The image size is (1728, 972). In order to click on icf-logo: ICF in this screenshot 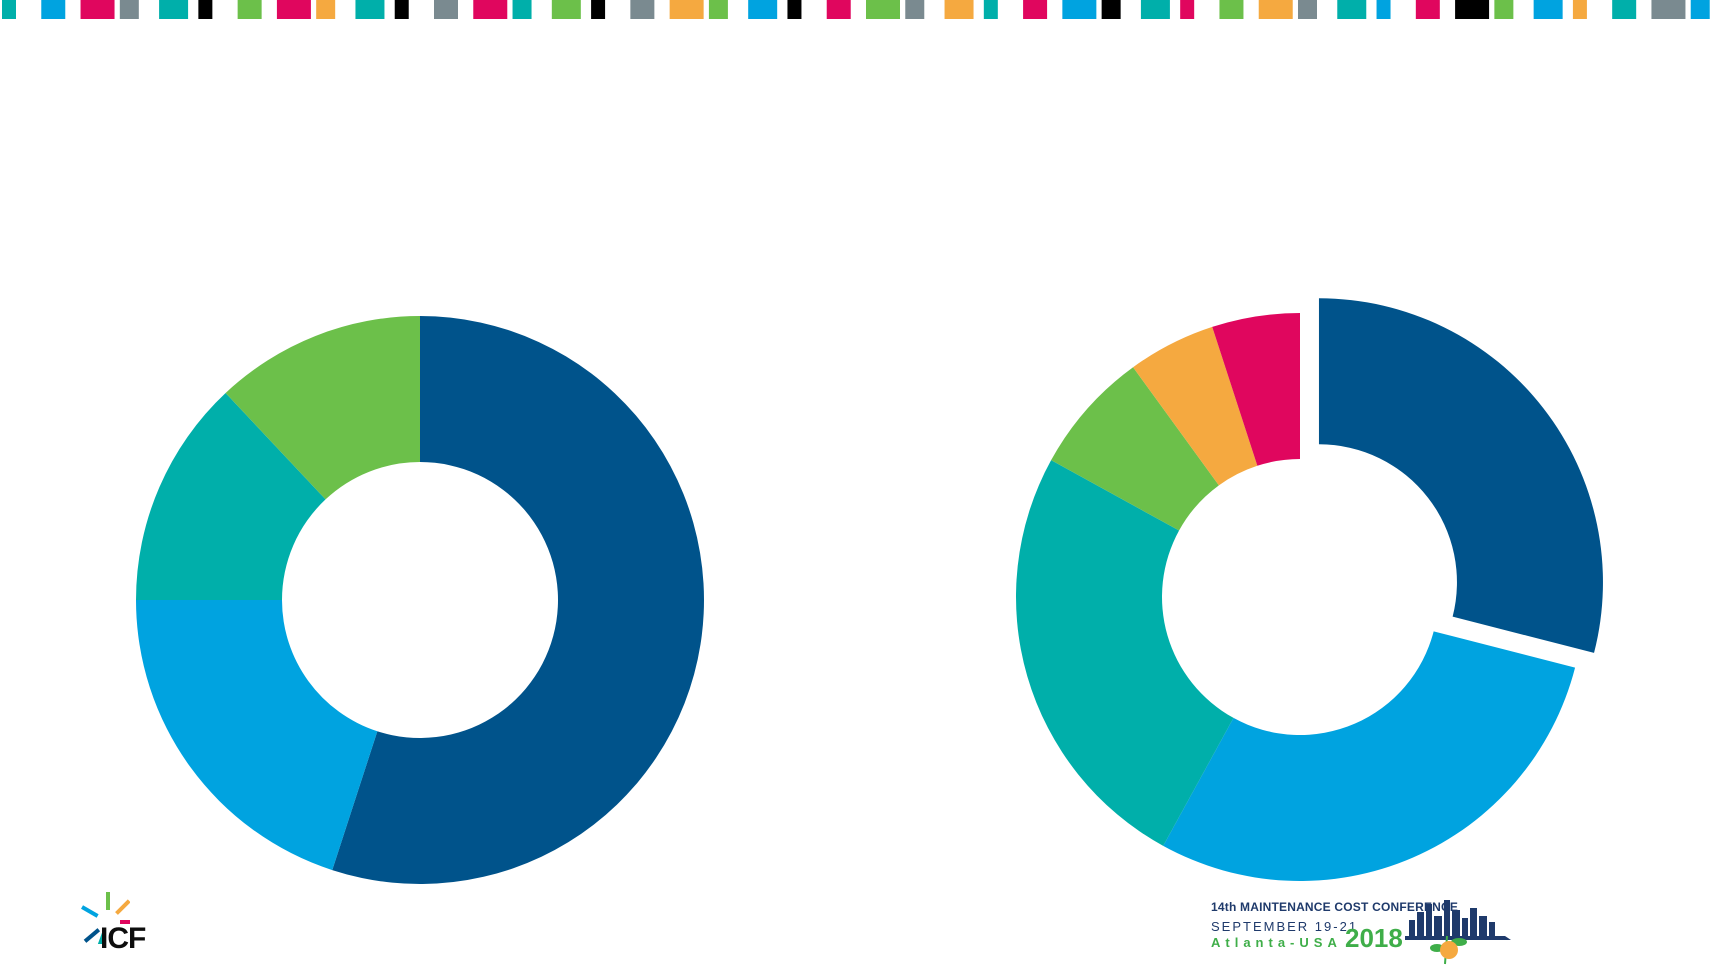, I will do `click(125, 919)`.